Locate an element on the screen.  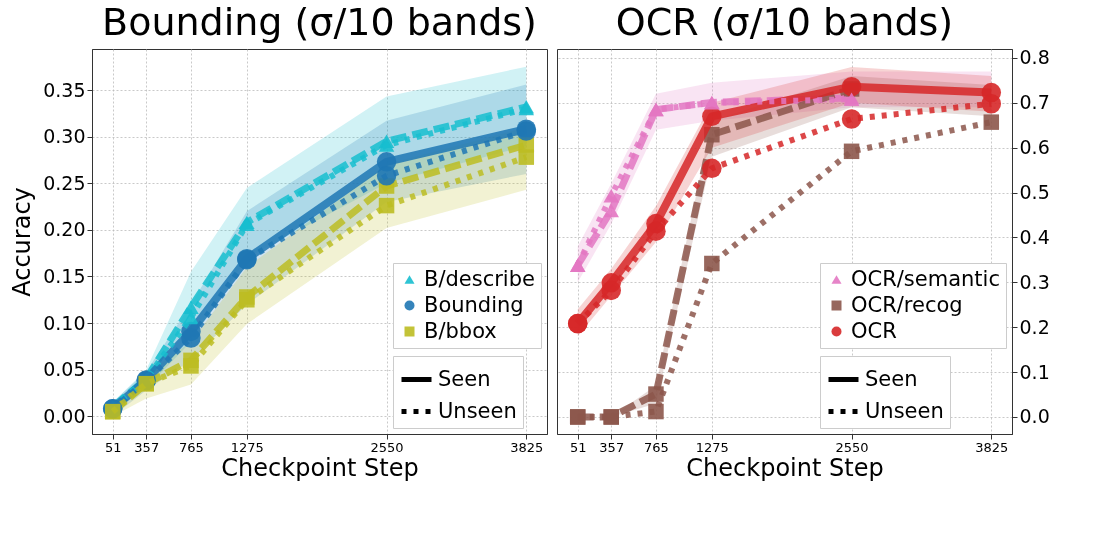
legend-label: OCR/recog is located at coordinates (907, 304).